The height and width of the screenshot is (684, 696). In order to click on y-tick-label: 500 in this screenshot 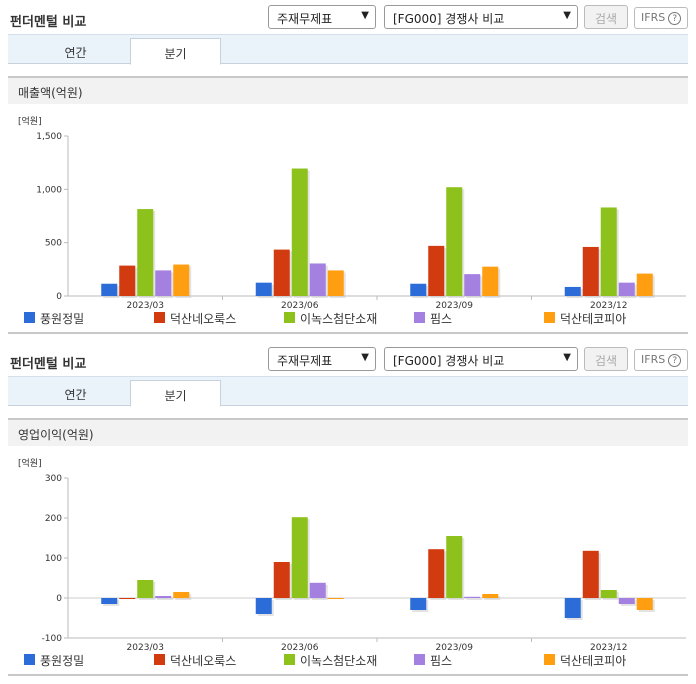, I will do `click(53, 244)`.